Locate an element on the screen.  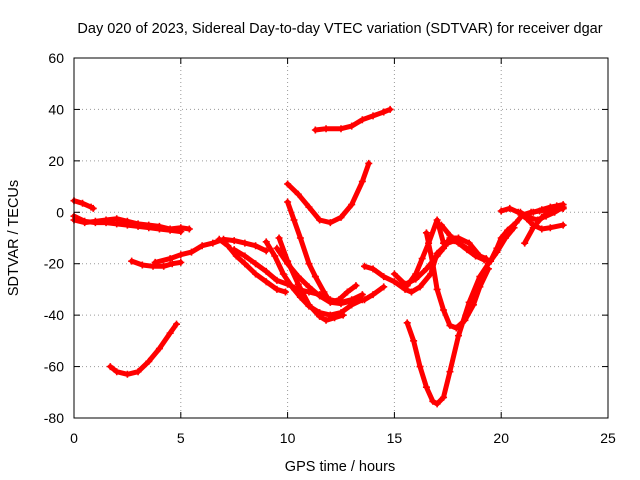
y-tick-label: 0 is located at coordinates (60, 212).